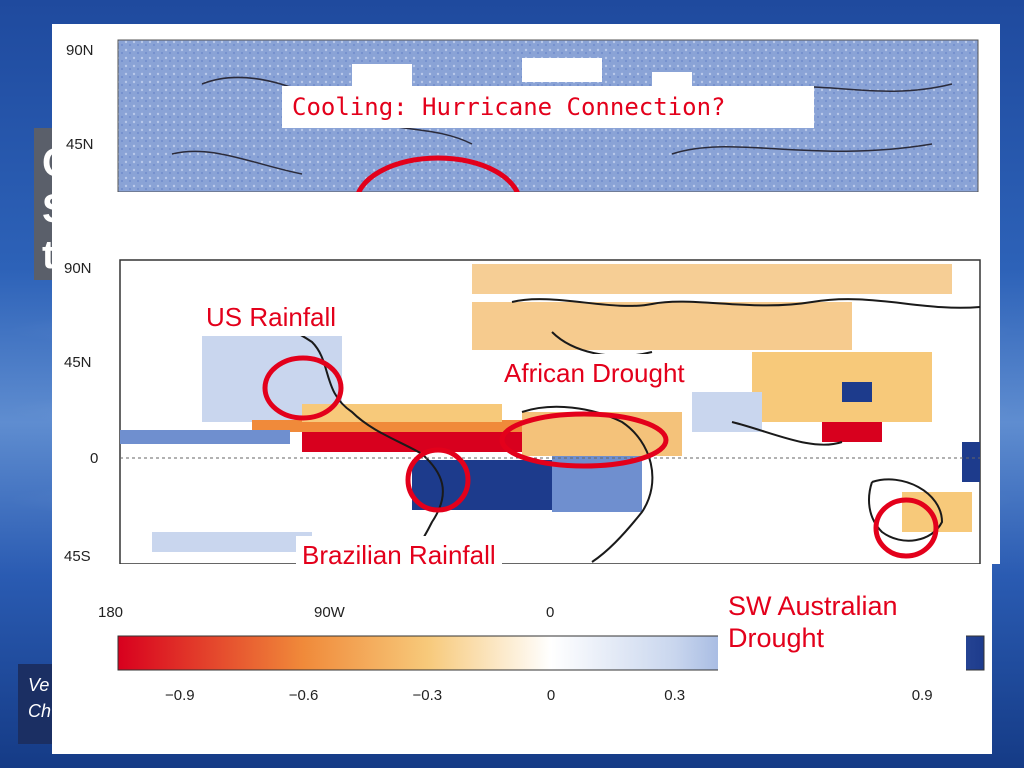 This screenshot has width=1024, height=768. What do you see at coordinates (399, 555) in the screenshot?
I see `brazilian-rainfall-callout: Brazilian Rainfall` at bounding box center [399, 555].